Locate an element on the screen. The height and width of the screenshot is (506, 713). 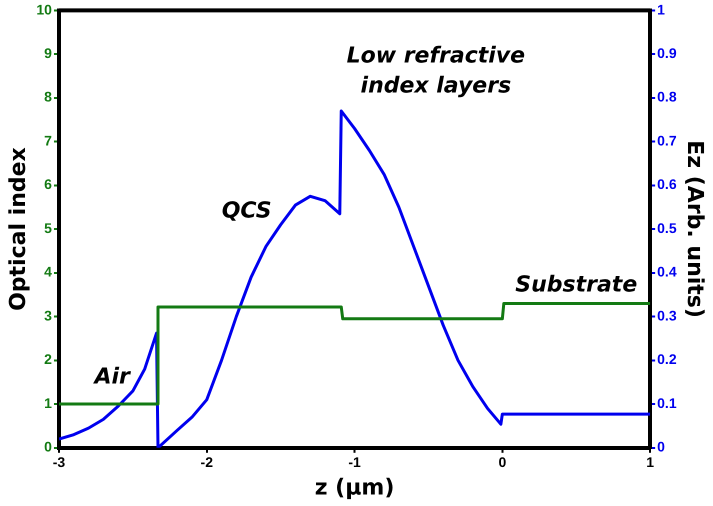
y2-tick-label: 0.3 is located at coordinates (667, 315).